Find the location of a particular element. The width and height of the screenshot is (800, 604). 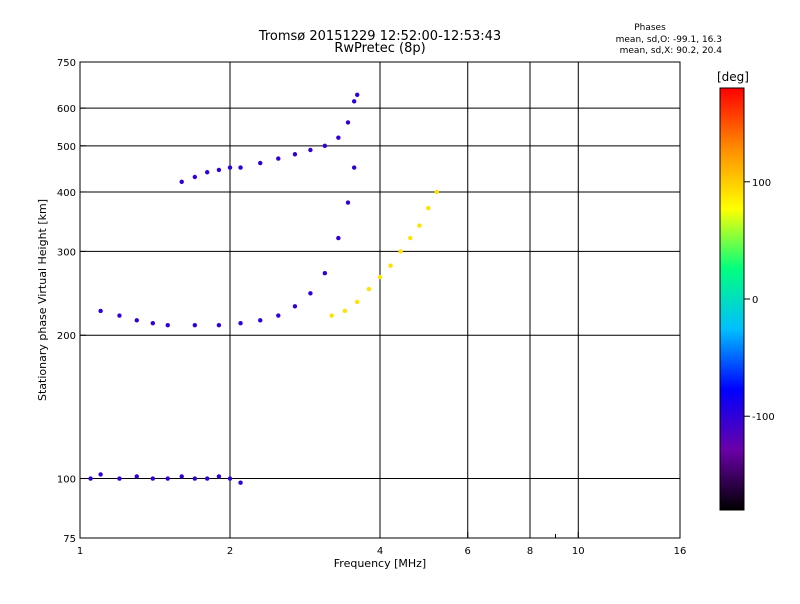

y-tick-label: 400 is located at coordinates (66, 193).